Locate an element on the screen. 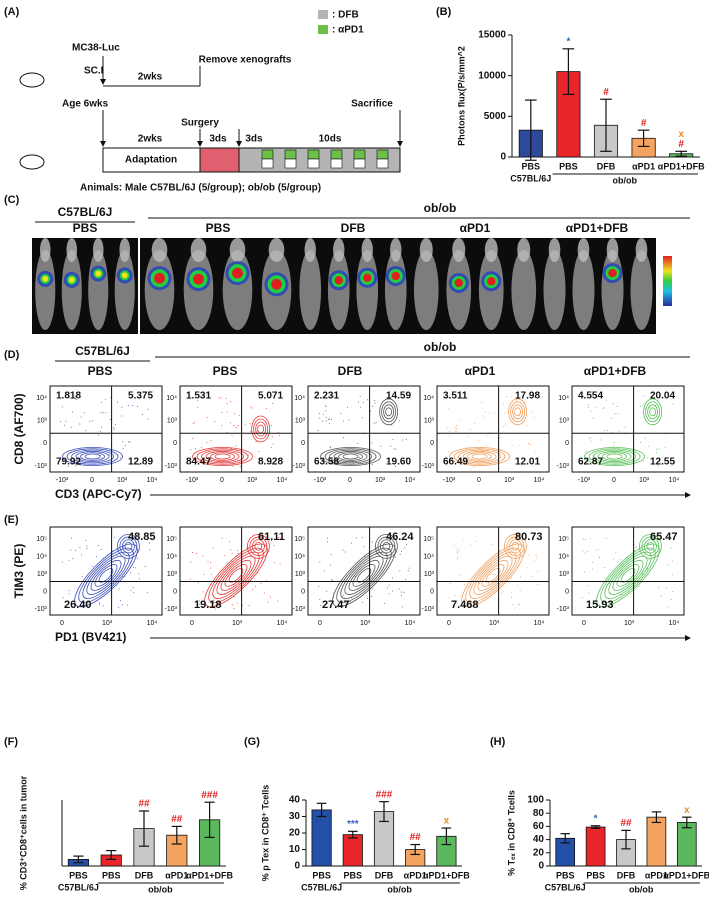  y-axis-label: % CD3⁺CD8⁺cells in tumor is located at coordinates (23, 832).